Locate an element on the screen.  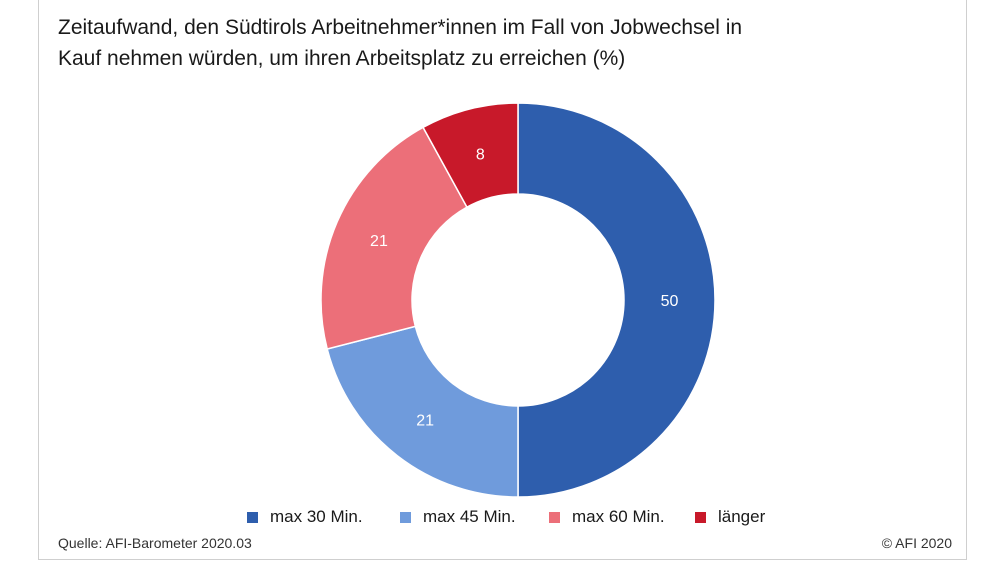
legend-item-max-45-min: max 45 Min. is located at coordinates (458, 517).